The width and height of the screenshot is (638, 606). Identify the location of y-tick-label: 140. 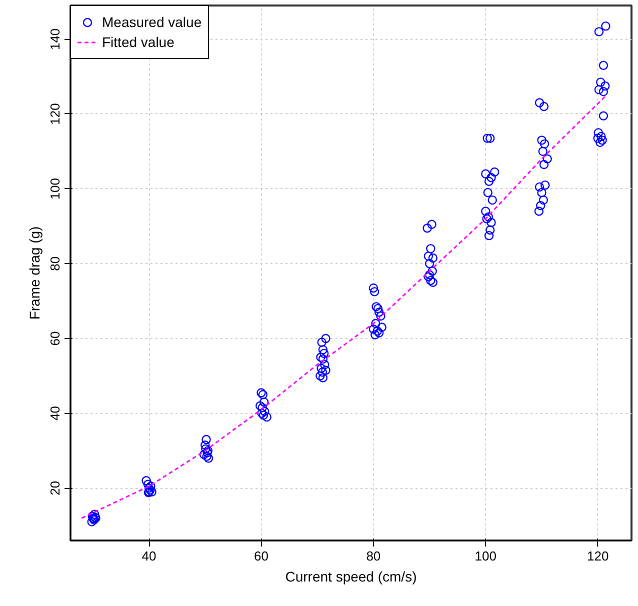
(55, 39).